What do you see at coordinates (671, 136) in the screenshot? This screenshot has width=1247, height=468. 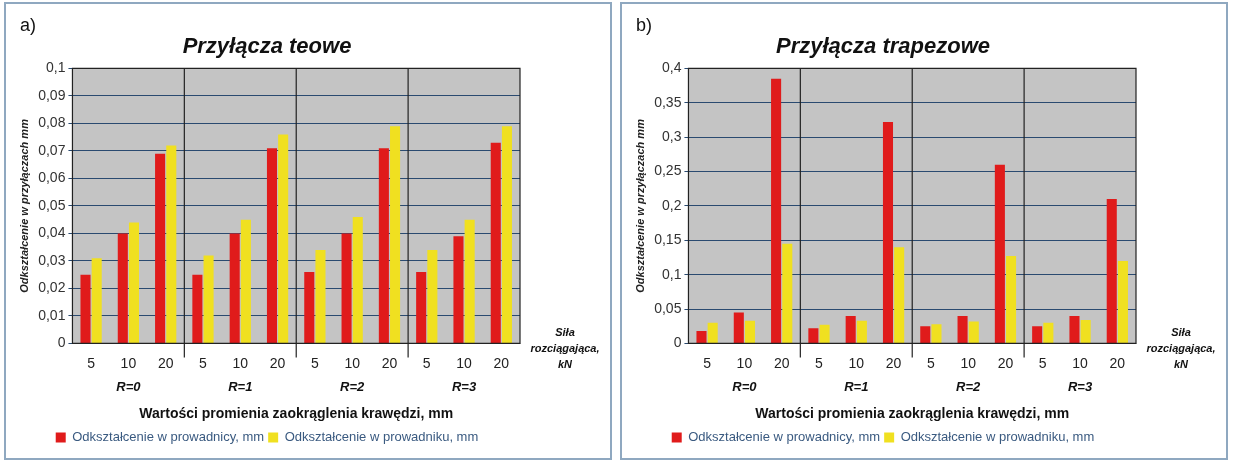 I see `y-tick-label: 0,3` at bounding box center [671, 136].